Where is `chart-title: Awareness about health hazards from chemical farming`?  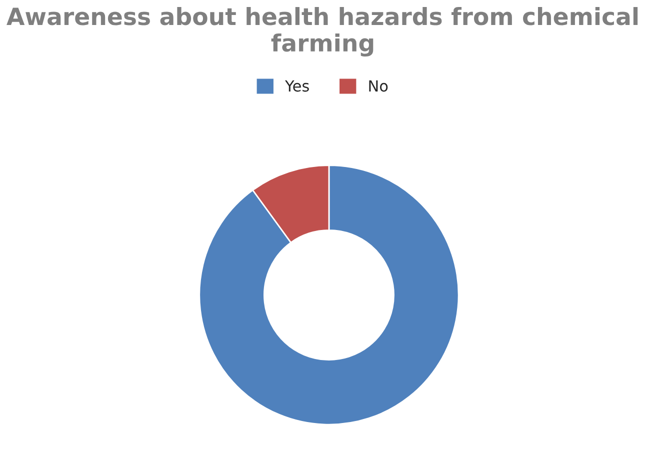
chart-title: Awareness about health hazards from chemical farming is located at coordinates (322, 32).